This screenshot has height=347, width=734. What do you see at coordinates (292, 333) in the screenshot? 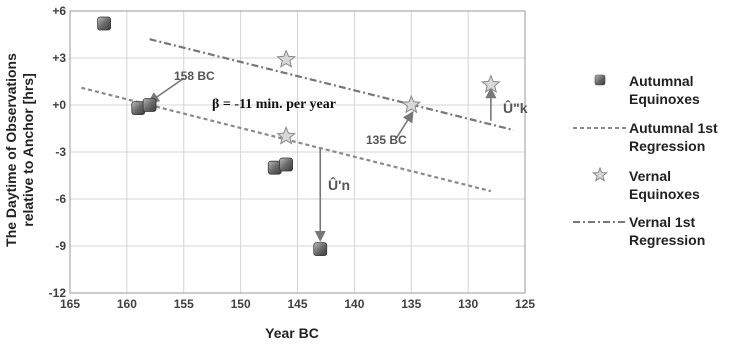
I see `x-axis-title: Year BC` at bounding box center [292, 333].